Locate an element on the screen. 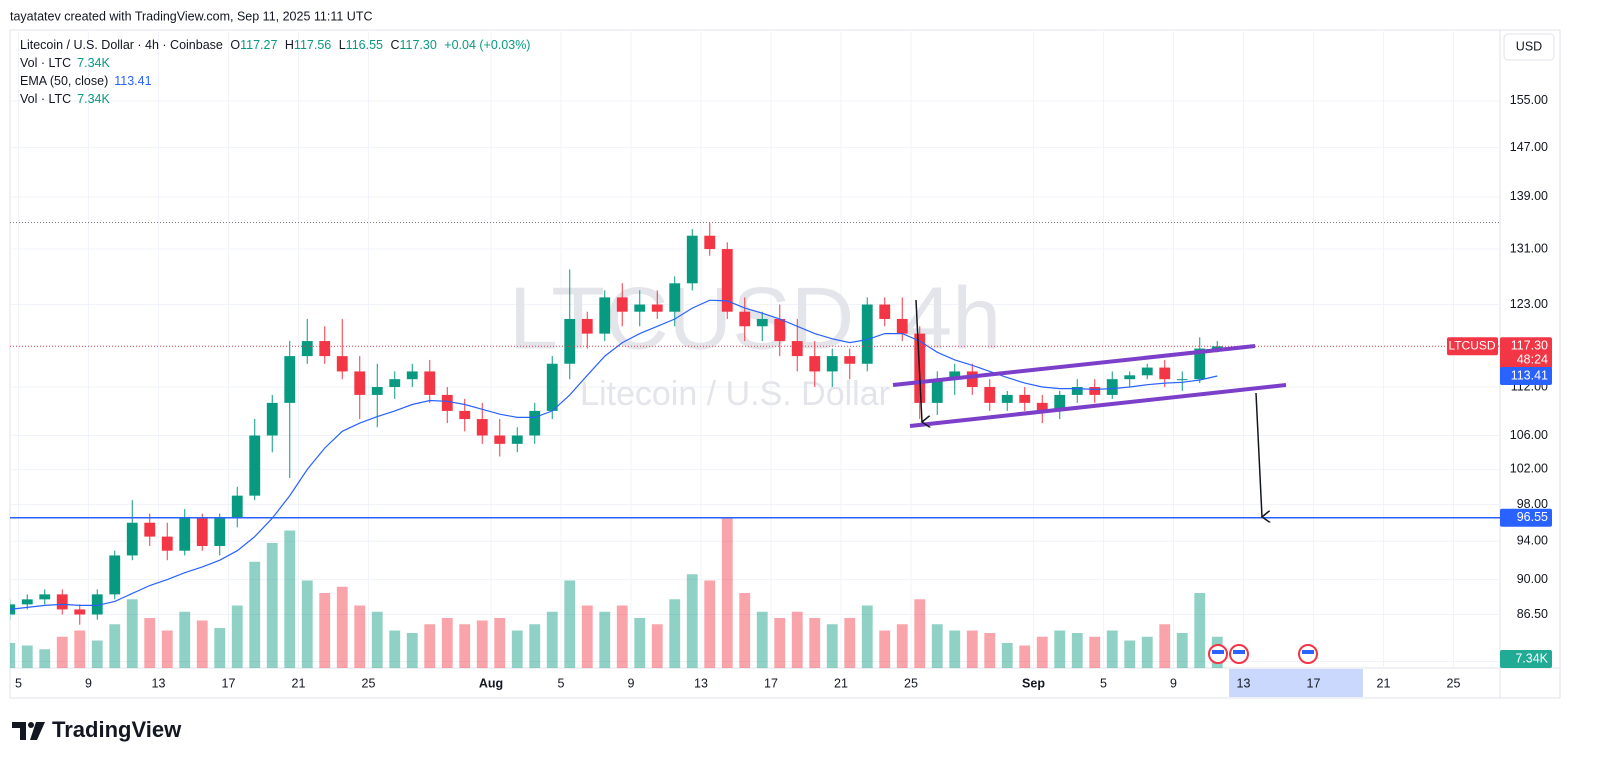 This screenshot has height=779, width=1600. y-tick-label: 90.00 is located at coordinates (1532, 579).